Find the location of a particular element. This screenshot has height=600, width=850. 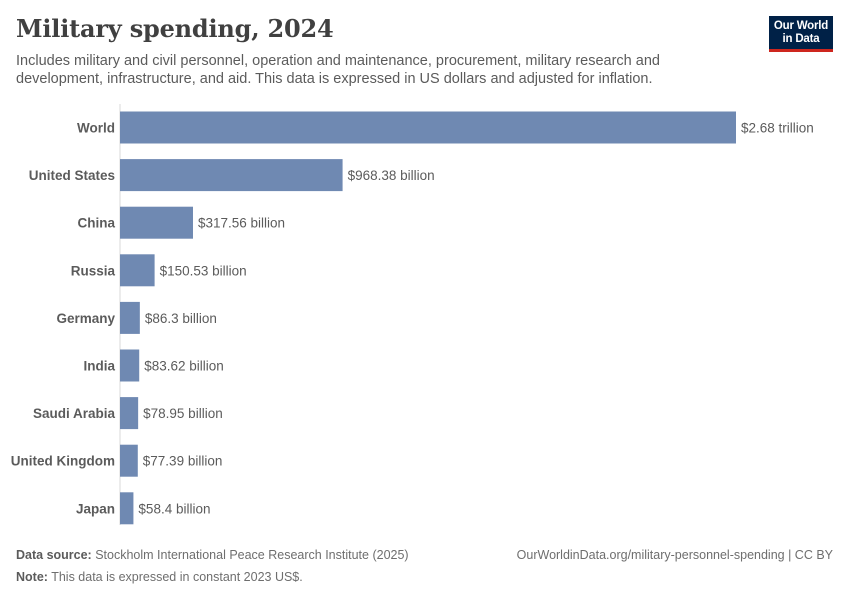

category-label: Saudi Arabia is located at coordinates (74, 413).